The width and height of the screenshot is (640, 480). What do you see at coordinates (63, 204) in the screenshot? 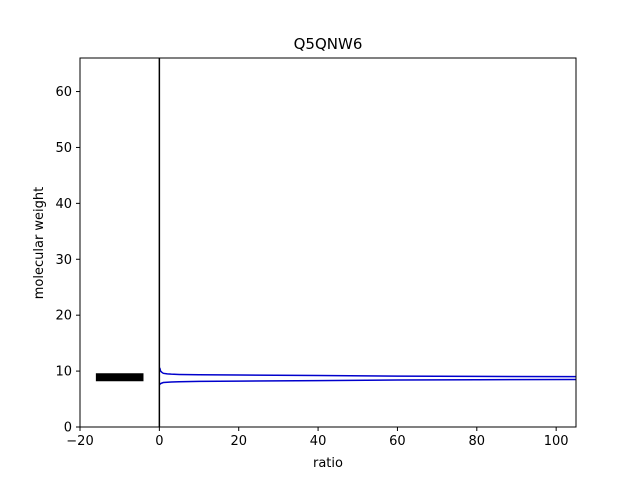
I see `y-tick-label: 40` at bounding box center [63, 204].